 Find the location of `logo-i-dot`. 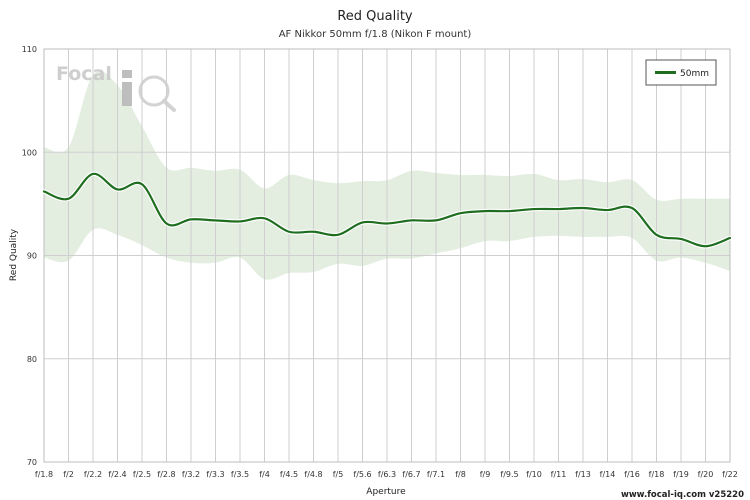

logo-i-dot is located at coordinates (127, 74).